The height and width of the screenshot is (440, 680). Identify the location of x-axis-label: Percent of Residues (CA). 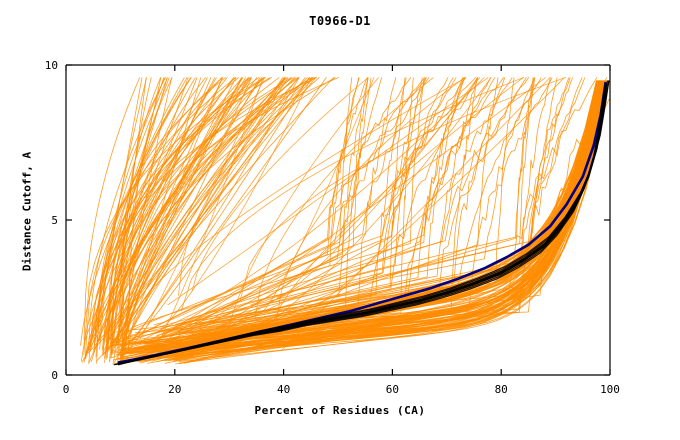
(340, 410).